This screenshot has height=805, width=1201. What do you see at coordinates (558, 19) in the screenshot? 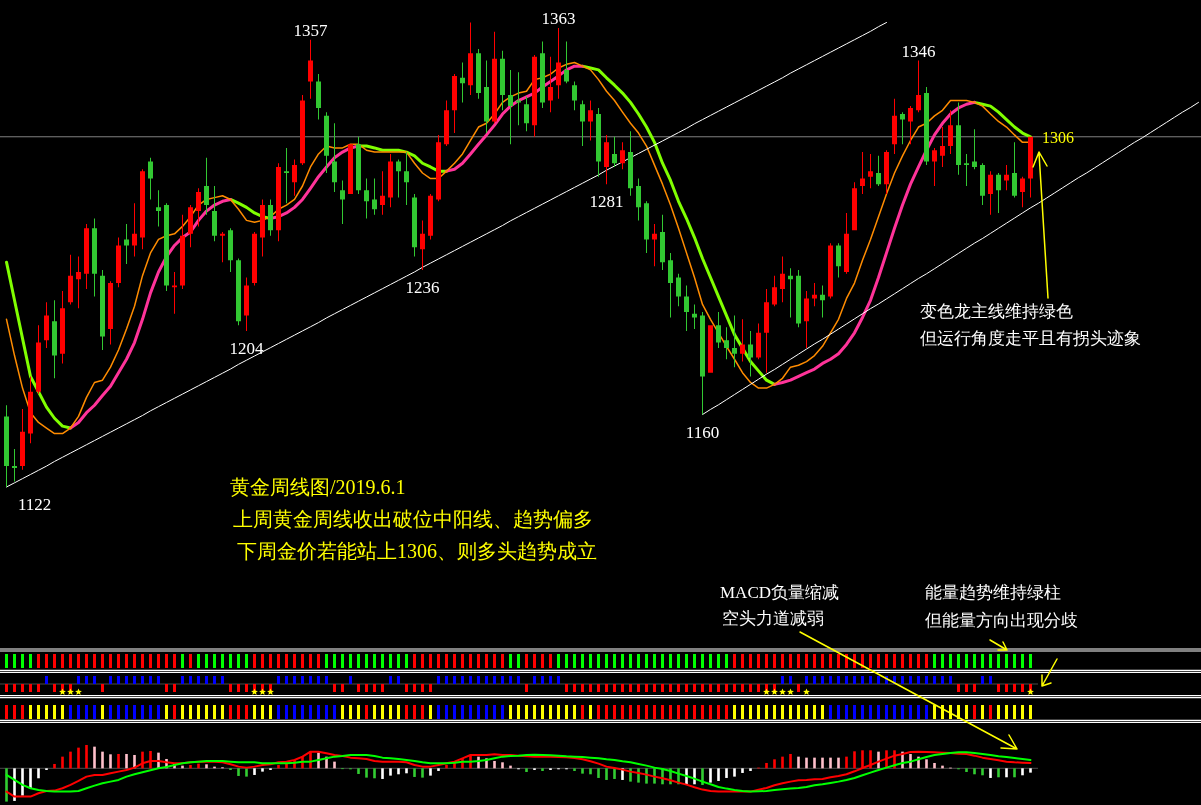
I see `annotation: 1363` at bounding box center [558, 19].